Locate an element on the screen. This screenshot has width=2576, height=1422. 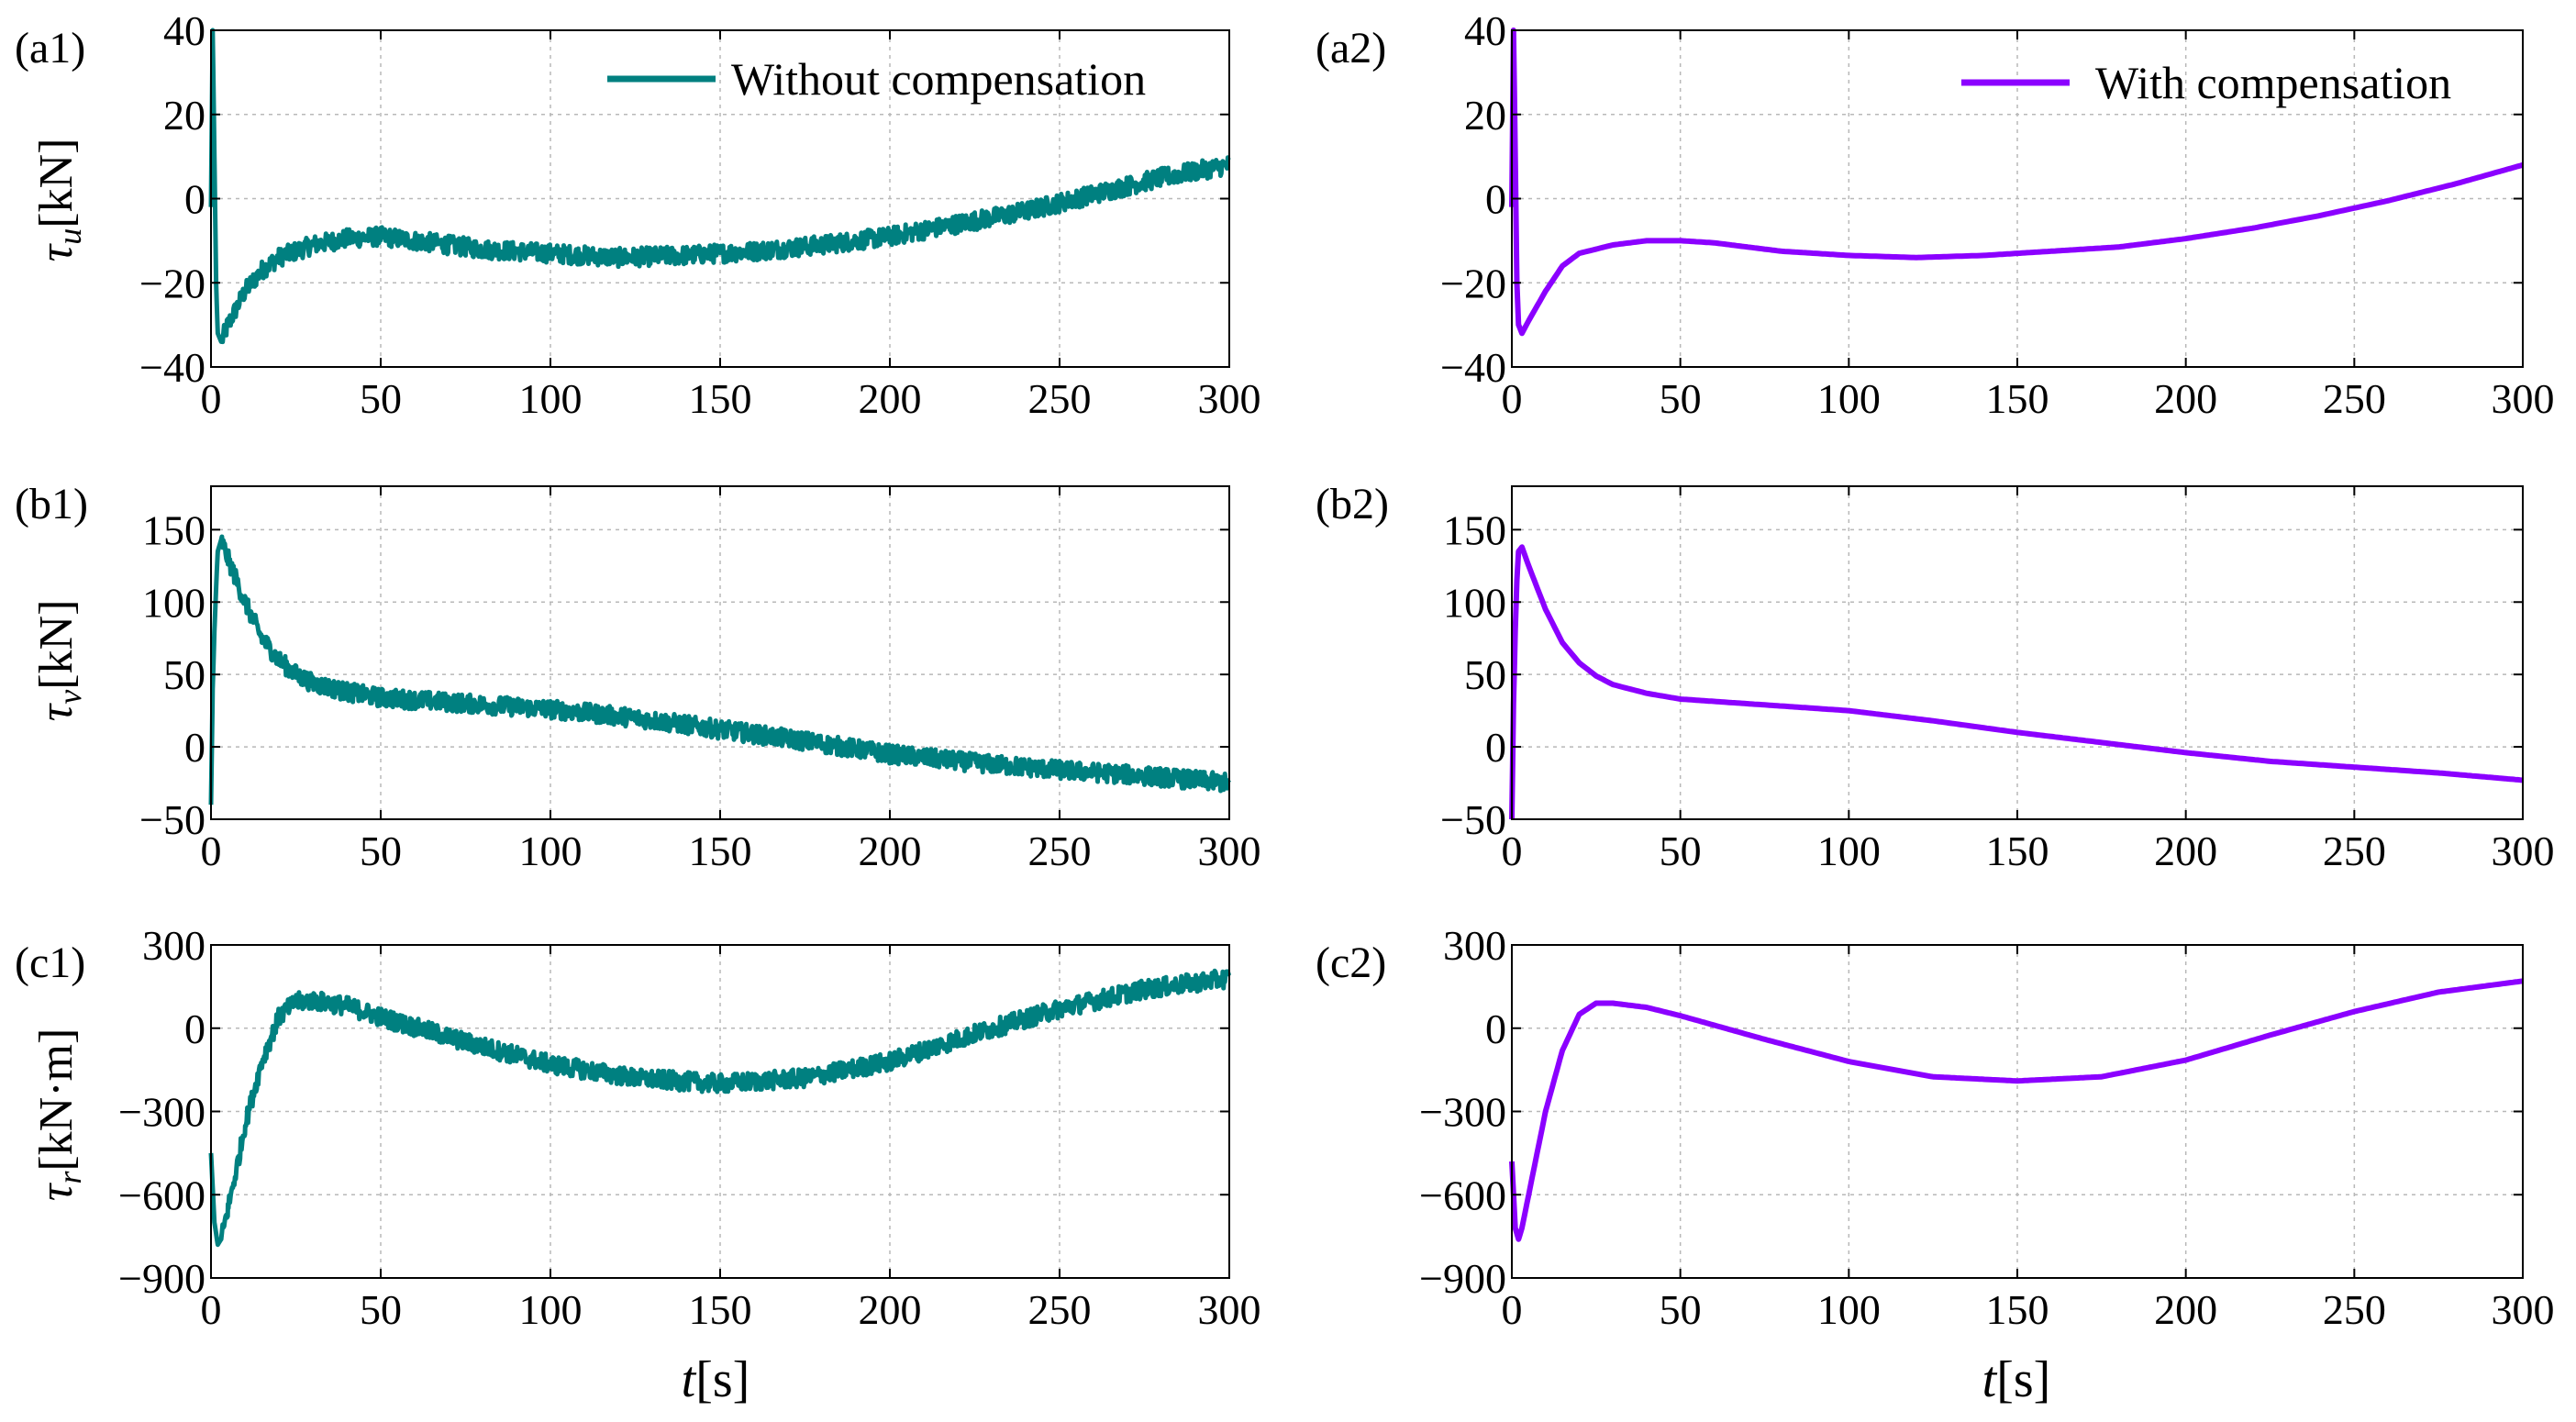
panel-label-b2: (b2) is located at coordinates (1352, 504).